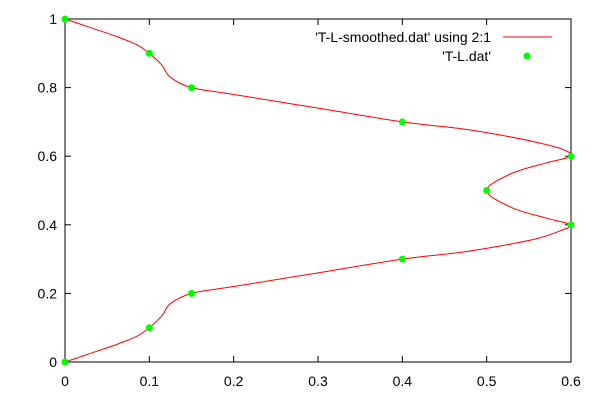  Describe the element at coordinates (48, 293) in the screenshot. I see `y-tick-label: 0.2` at that location.